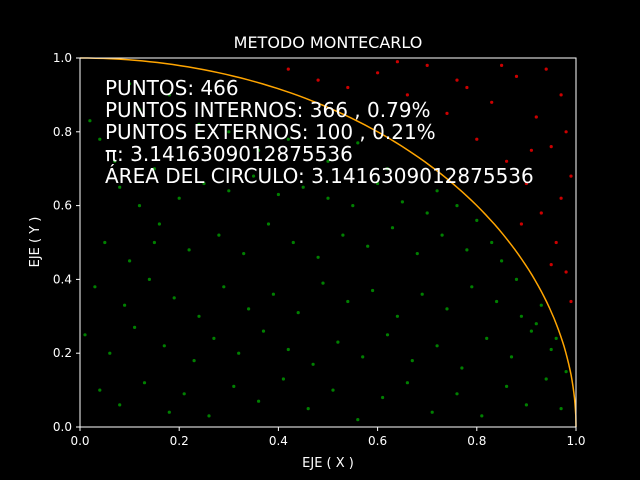  I want to click on annotation-circle-area: ÁREA DEL CIRCULO: 3.1416309012875536, so click(319, 176).